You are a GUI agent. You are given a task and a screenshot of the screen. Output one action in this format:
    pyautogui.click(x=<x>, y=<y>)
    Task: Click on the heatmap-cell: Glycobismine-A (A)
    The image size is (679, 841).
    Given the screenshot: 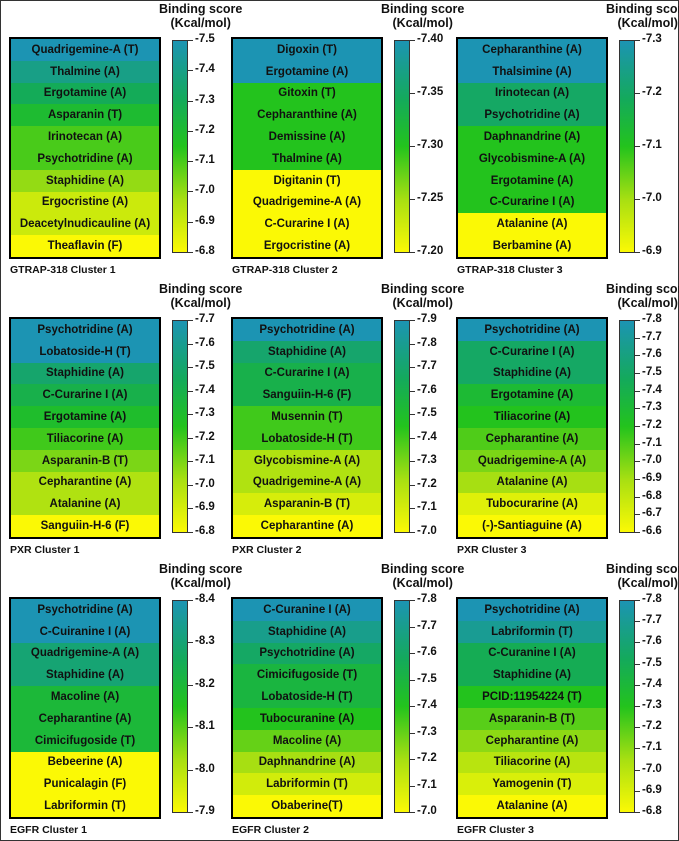 What is the action you would take?
    pyautogui.click(x=307, y=460)
    